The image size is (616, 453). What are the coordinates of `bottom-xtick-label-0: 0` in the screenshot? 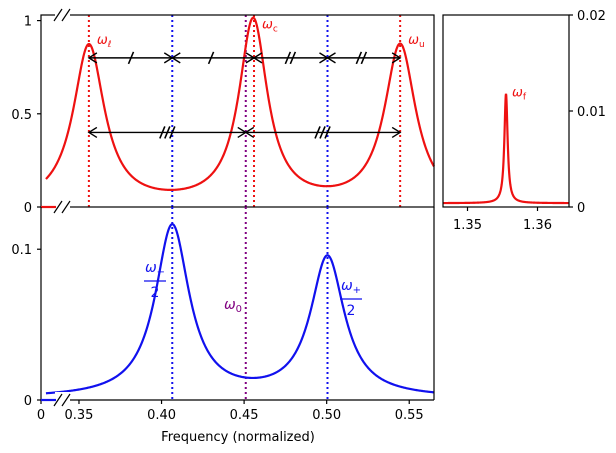 It's located at (41, 415).